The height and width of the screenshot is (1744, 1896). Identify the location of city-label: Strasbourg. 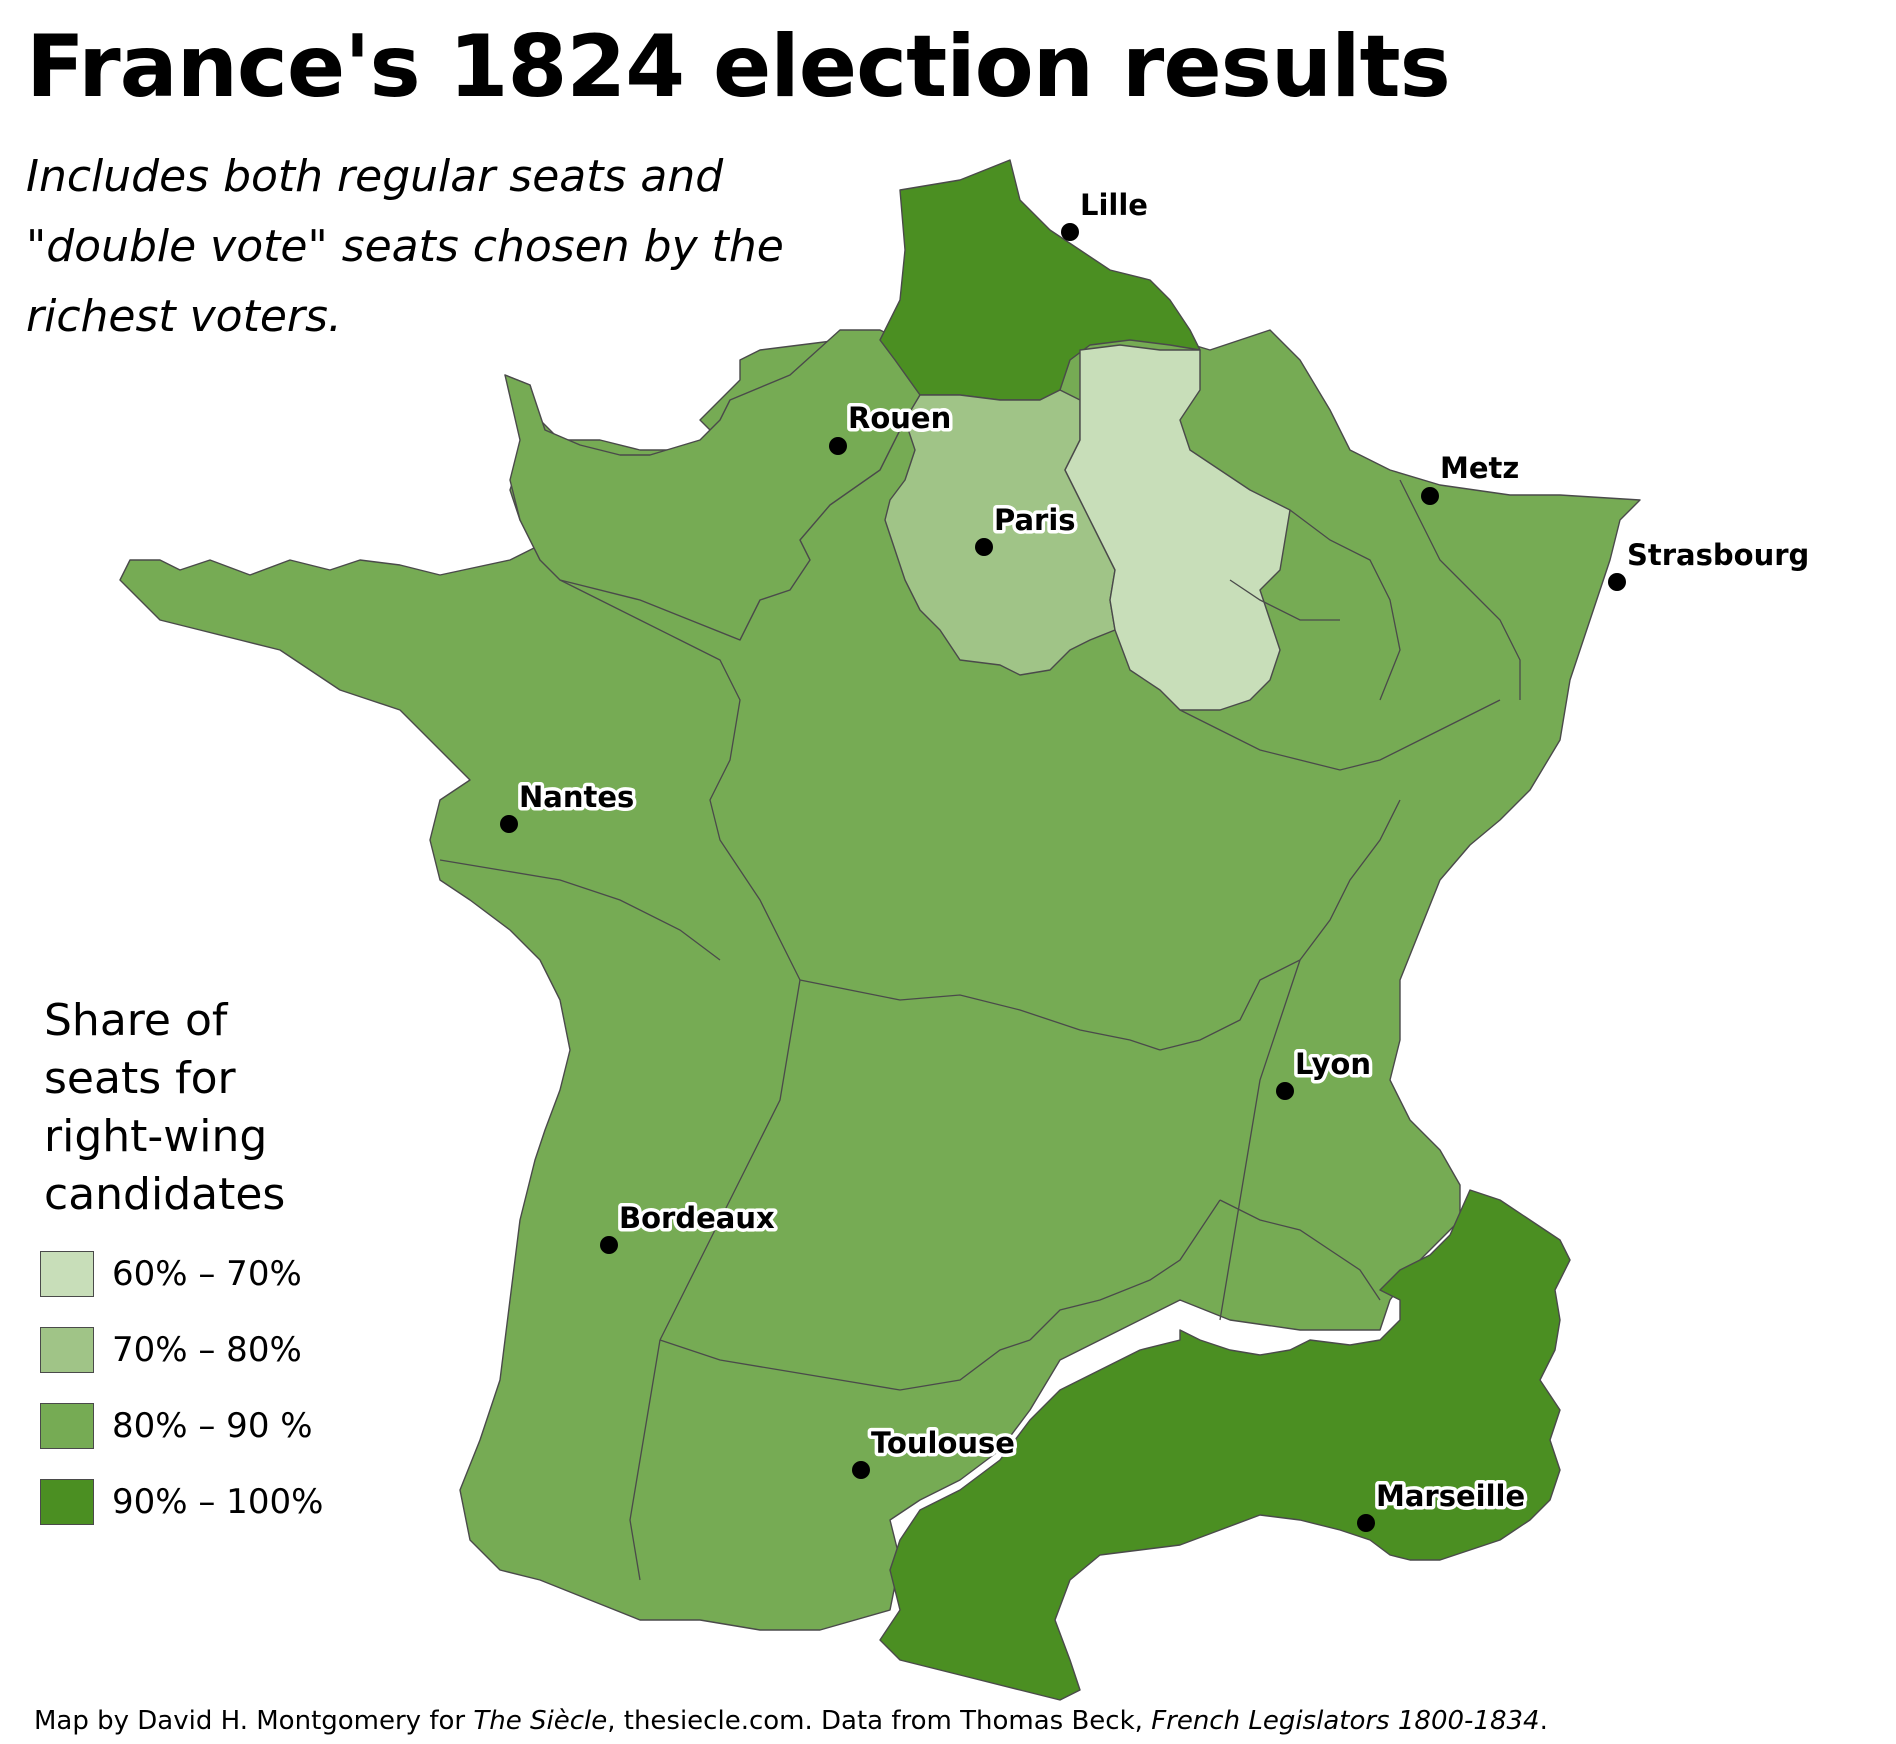
(1718, 555).